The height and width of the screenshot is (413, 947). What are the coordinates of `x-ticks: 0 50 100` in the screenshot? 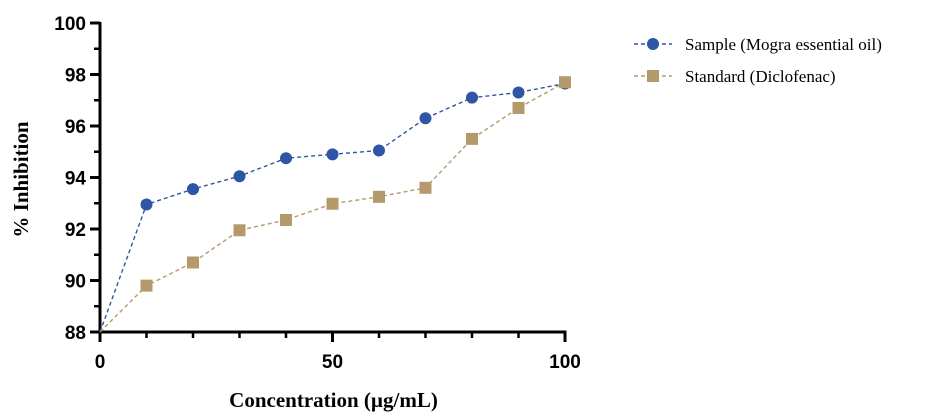 It's located at (338, 352).